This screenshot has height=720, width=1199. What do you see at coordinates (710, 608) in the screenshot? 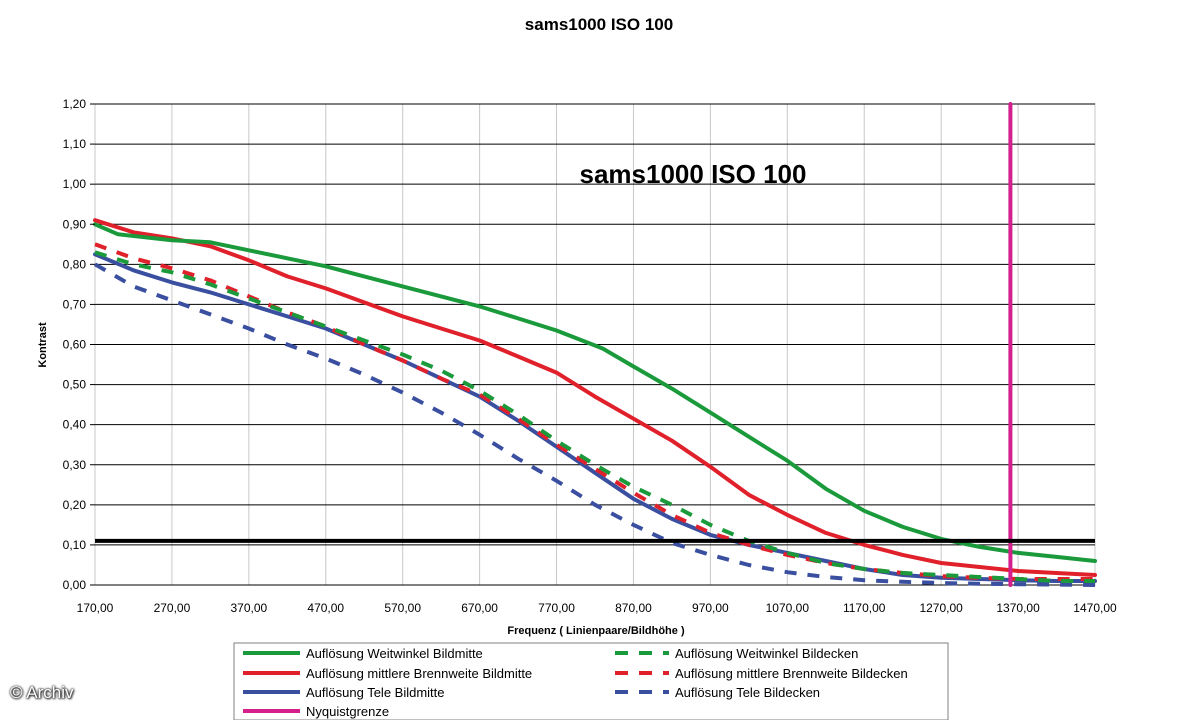
I see `x-tick-label: 970,00` at bounding box center [710, 608].